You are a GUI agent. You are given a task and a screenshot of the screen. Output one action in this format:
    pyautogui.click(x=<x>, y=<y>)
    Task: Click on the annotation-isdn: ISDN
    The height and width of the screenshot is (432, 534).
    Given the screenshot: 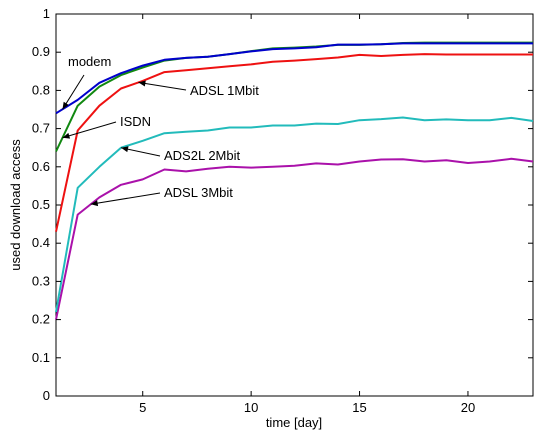 What is the action you would take?
    pyautogui.click(x=106, y=126)
    